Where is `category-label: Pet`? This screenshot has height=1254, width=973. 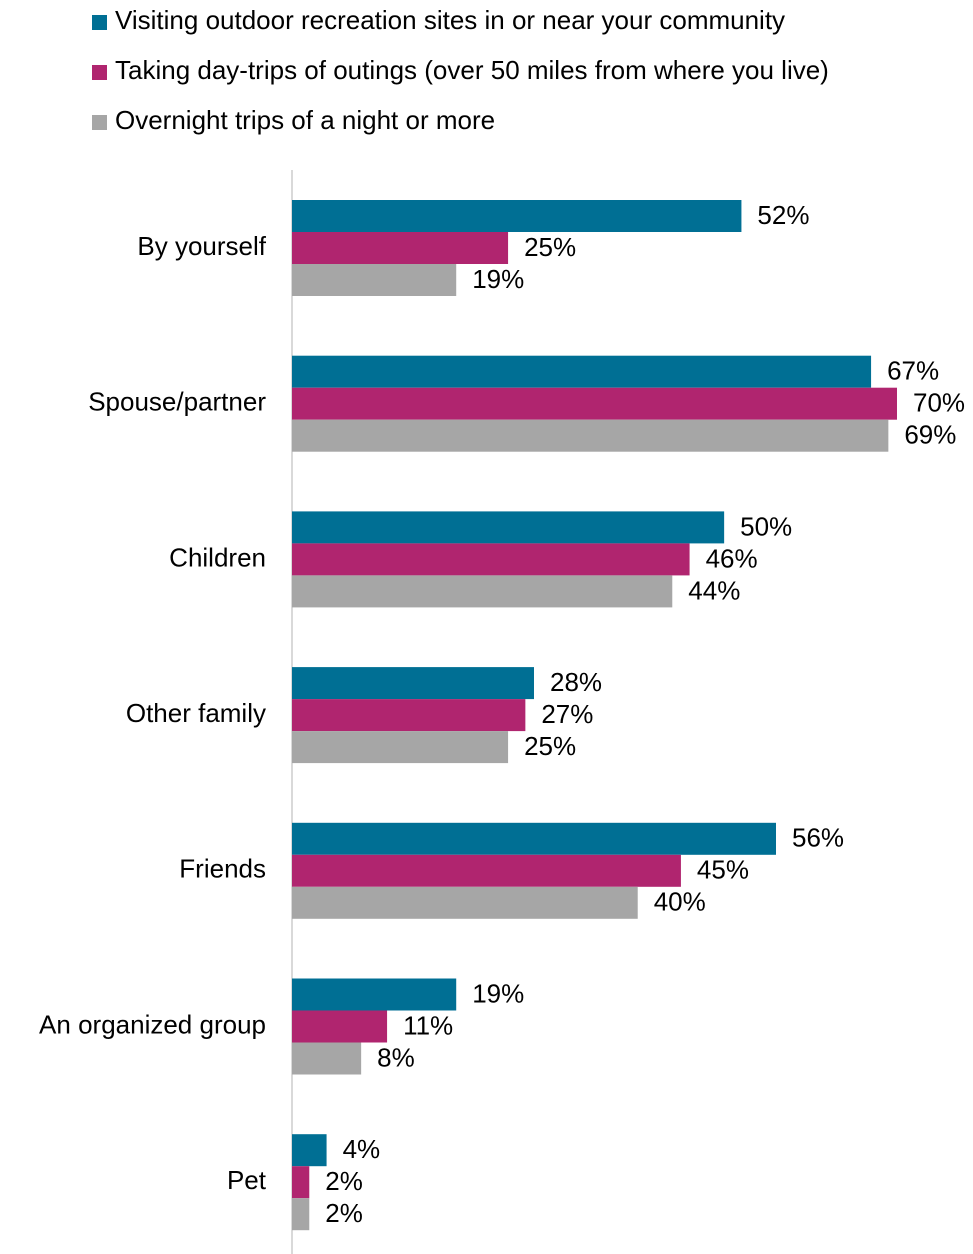 category-label: Pet is located at coordinates (247, 1180).